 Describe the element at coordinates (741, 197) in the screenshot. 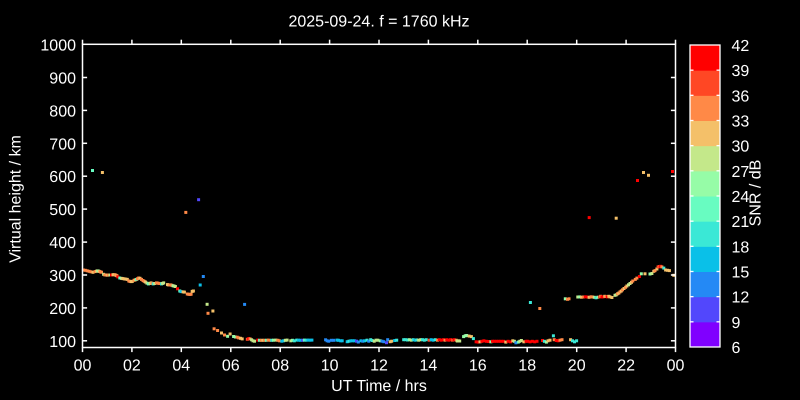

I see `svg-text: 24` at that location.